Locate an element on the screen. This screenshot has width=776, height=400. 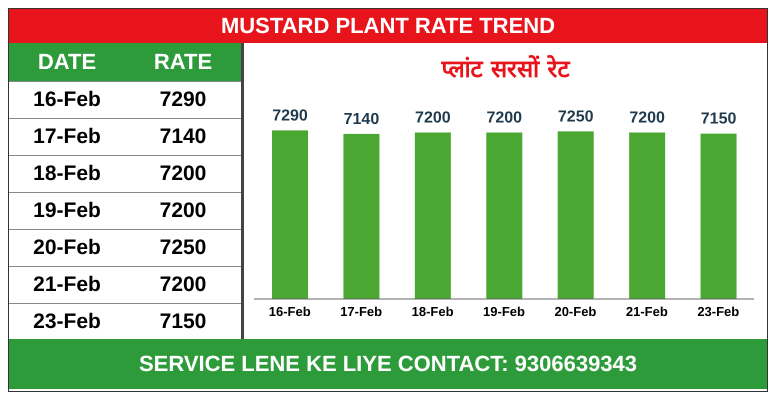
text: DATE is located at coordinates (67, 62).